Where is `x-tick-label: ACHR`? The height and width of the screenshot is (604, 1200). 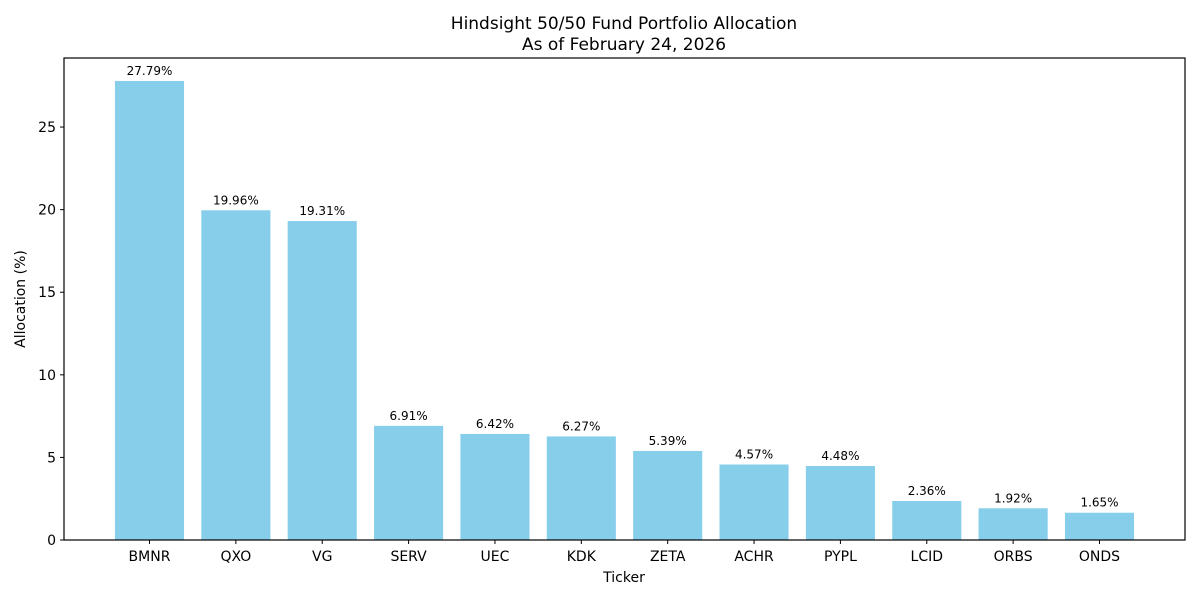
x-tick-label: ACHR is located at coordinates (754, 557).